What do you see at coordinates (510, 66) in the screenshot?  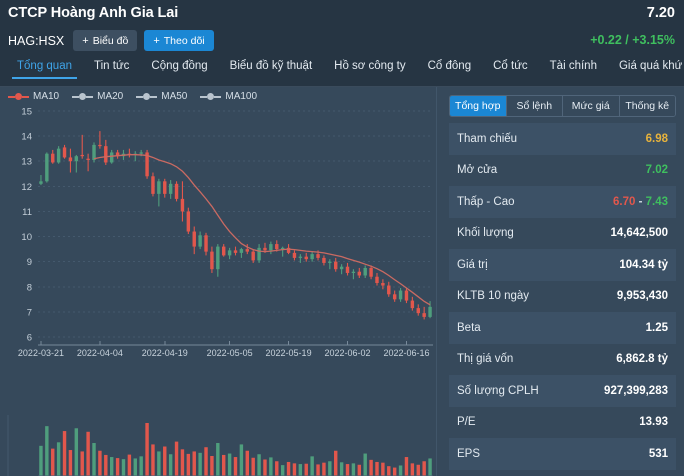 I see `nav-tab-6: Cổ tức` at bounding box center [510, 66].